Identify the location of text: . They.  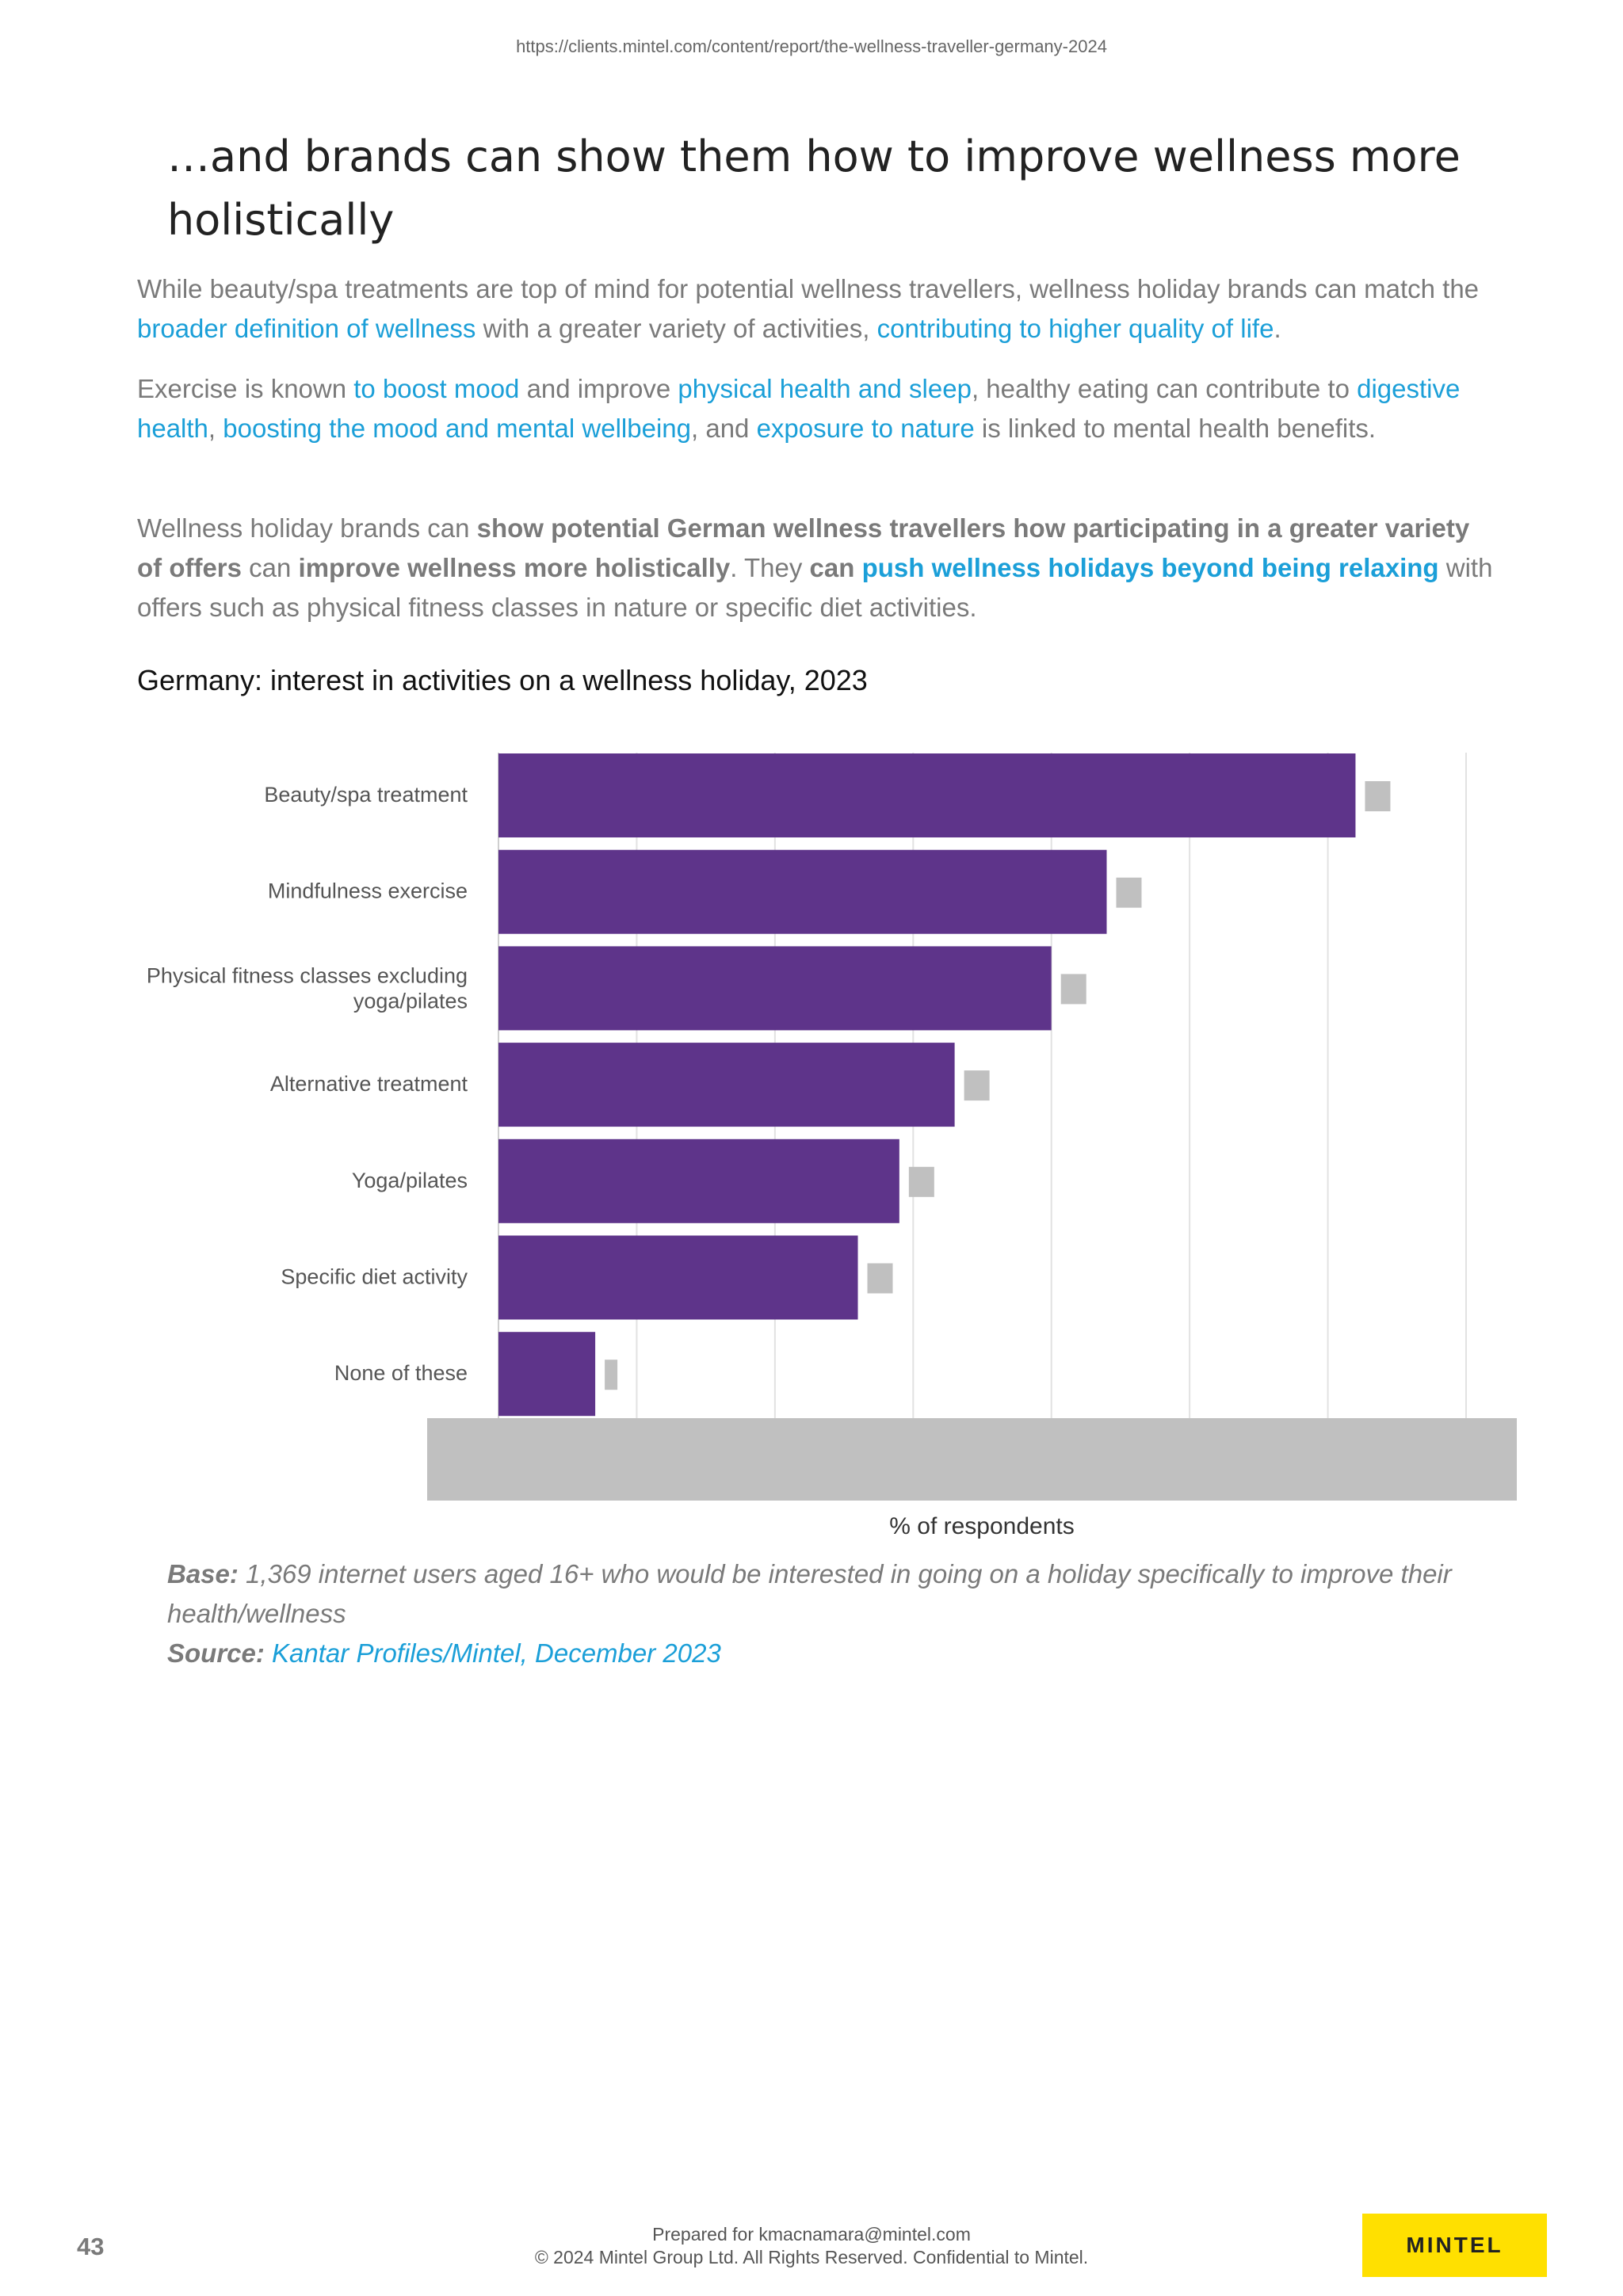
(770, 567).